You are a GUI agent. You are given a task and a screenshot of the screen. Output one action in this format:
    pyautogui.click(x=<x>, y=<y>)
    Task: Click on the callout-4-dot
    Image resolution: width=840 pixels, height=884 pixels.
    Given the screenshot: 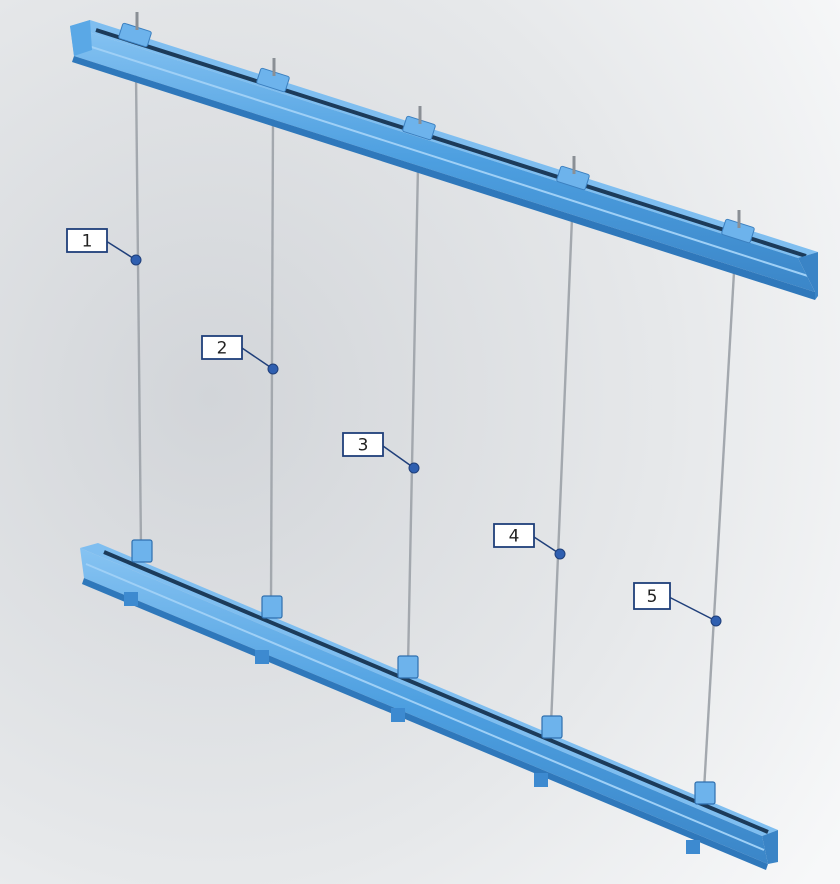 What is the action you would take?
    pyautogui.click(x=560, y=554)
    